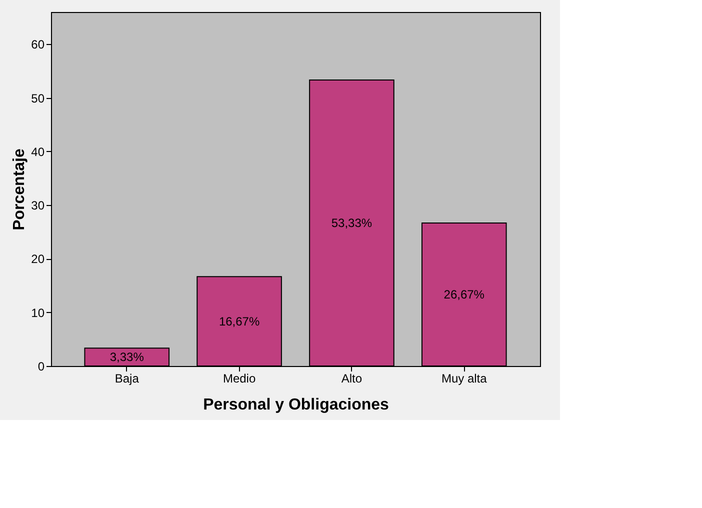  What do you see at coordinates (464, 294) in the screenshot?
I see `data-label: 26,67%` at bounding box center [464, 294].